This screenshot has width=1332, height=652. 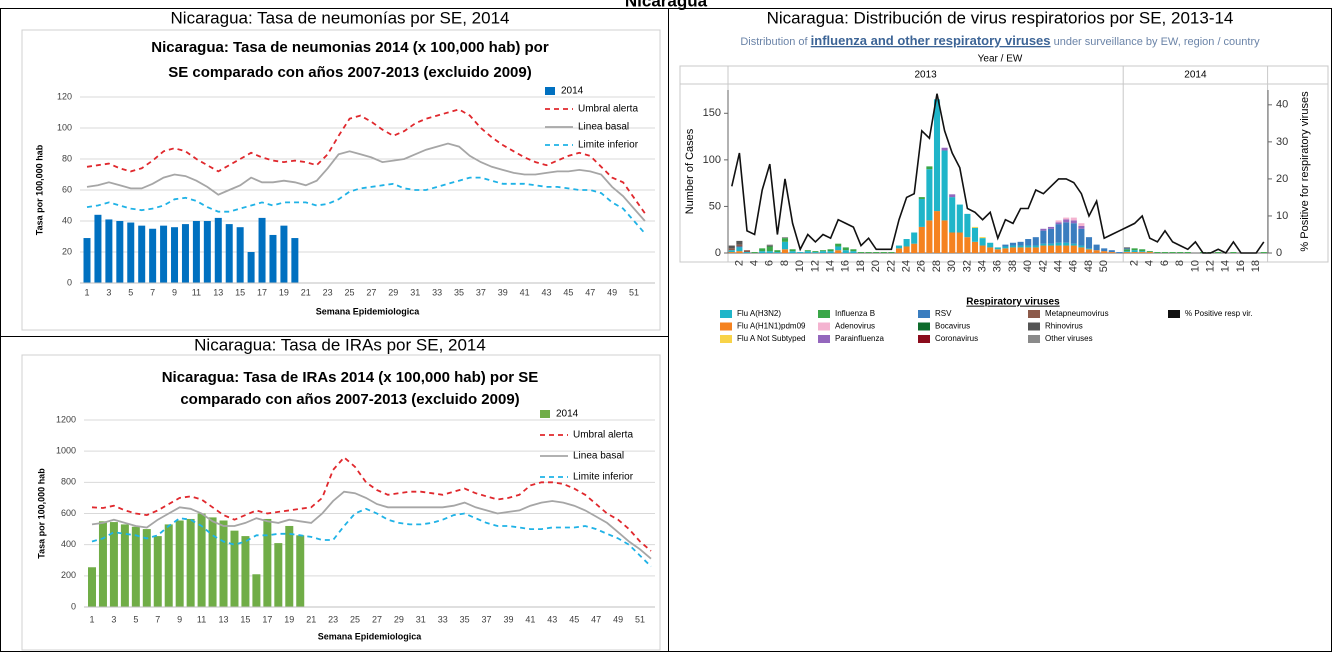 What do you see at coordinates (371, 292) in the screenshot?
I see `x-tick-label: 27` at bounding box center [371, 292].